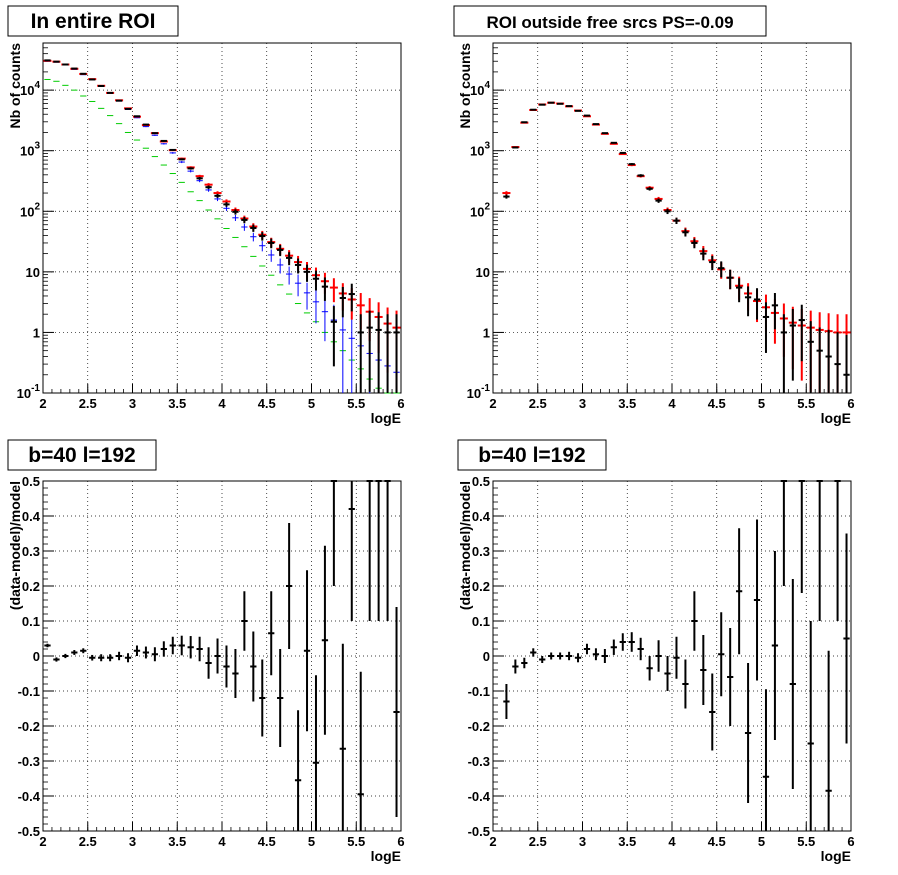  Describe the element at coordinates (850, 841) in the screenshot. I see `x-tick-label: 6` at that location.